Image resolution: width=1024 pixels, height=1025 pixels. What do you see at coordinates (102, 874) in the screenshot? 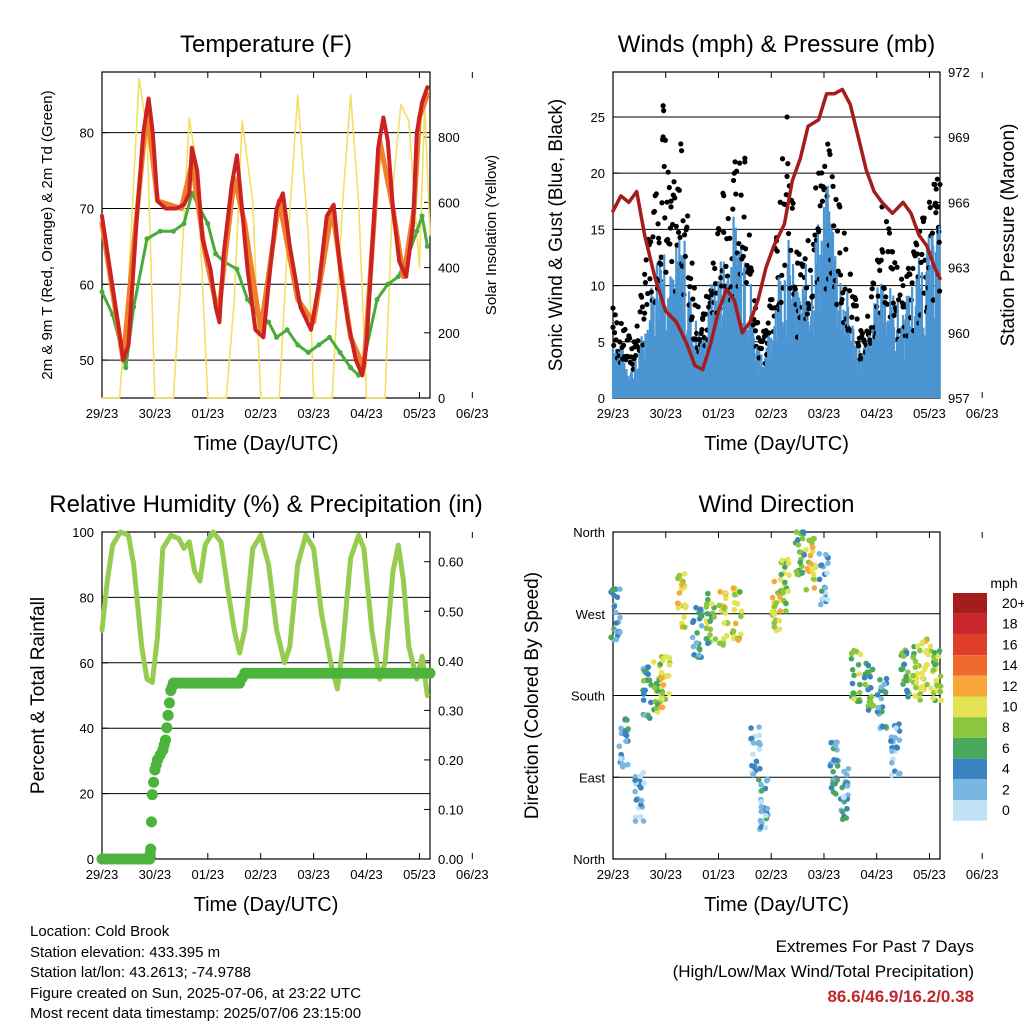
I see `x-tick-label: 29/23` at bounding box center [102, 874].